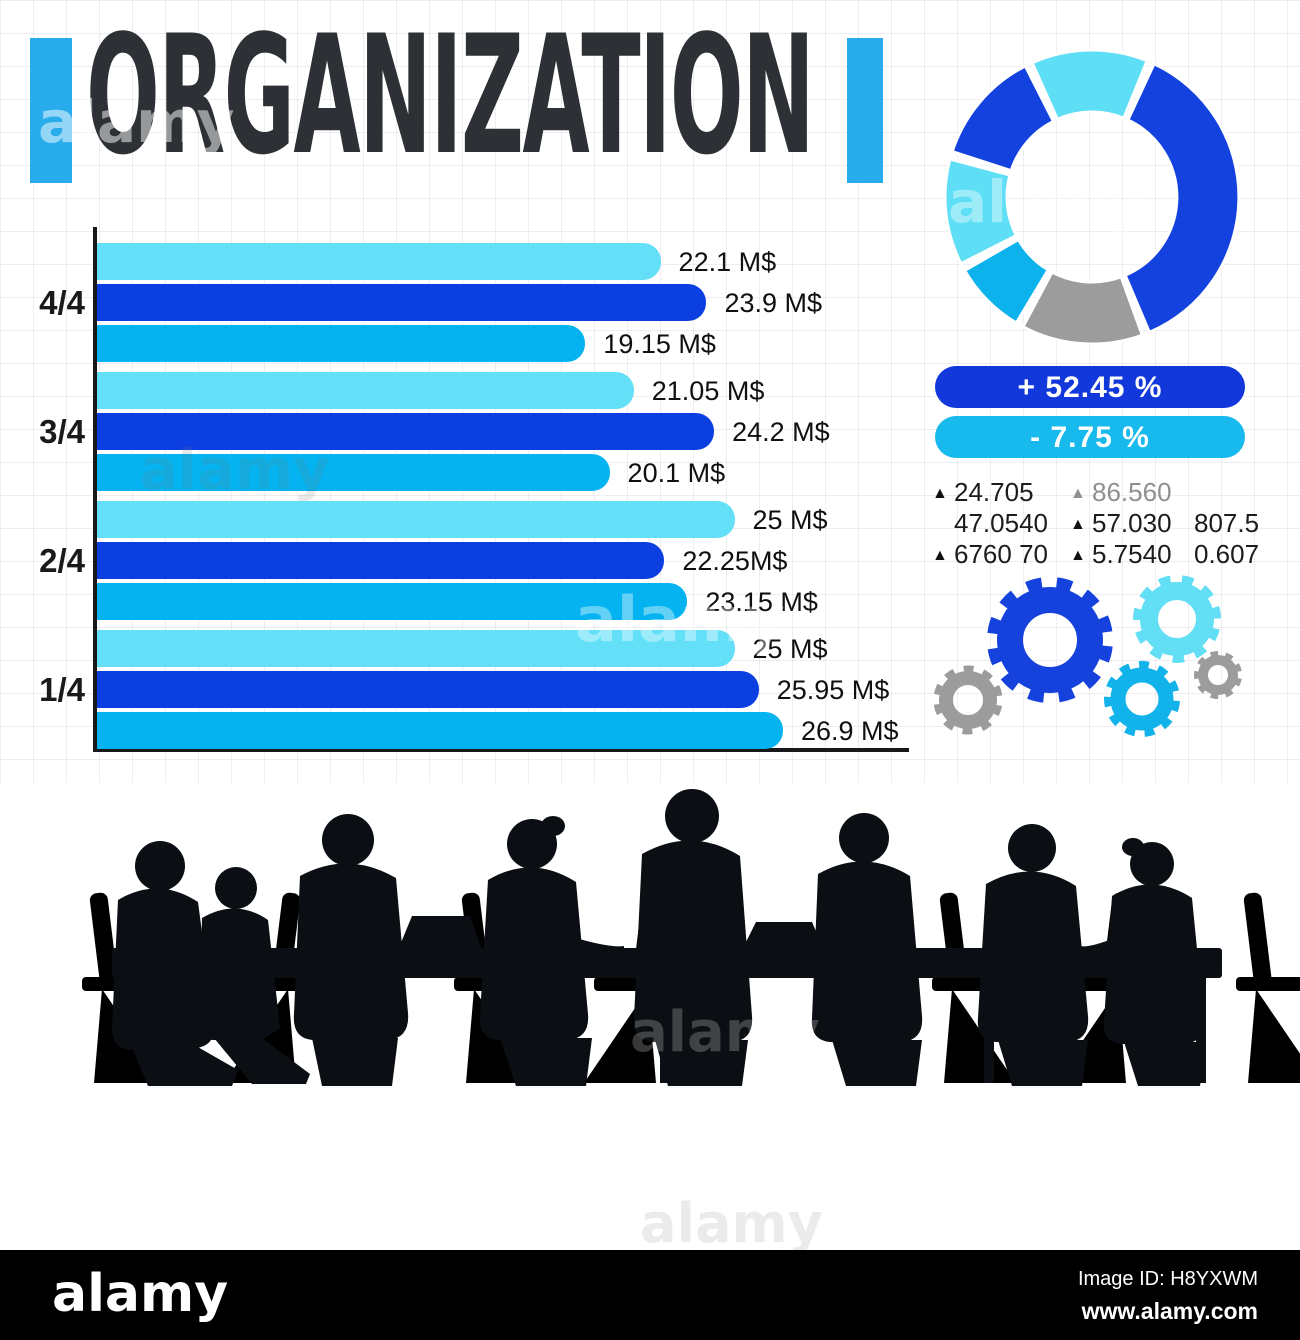 The width and height of the screenshot is (1300, 1340). I want to click on stat-value: 0.607, so click(1226, 554).